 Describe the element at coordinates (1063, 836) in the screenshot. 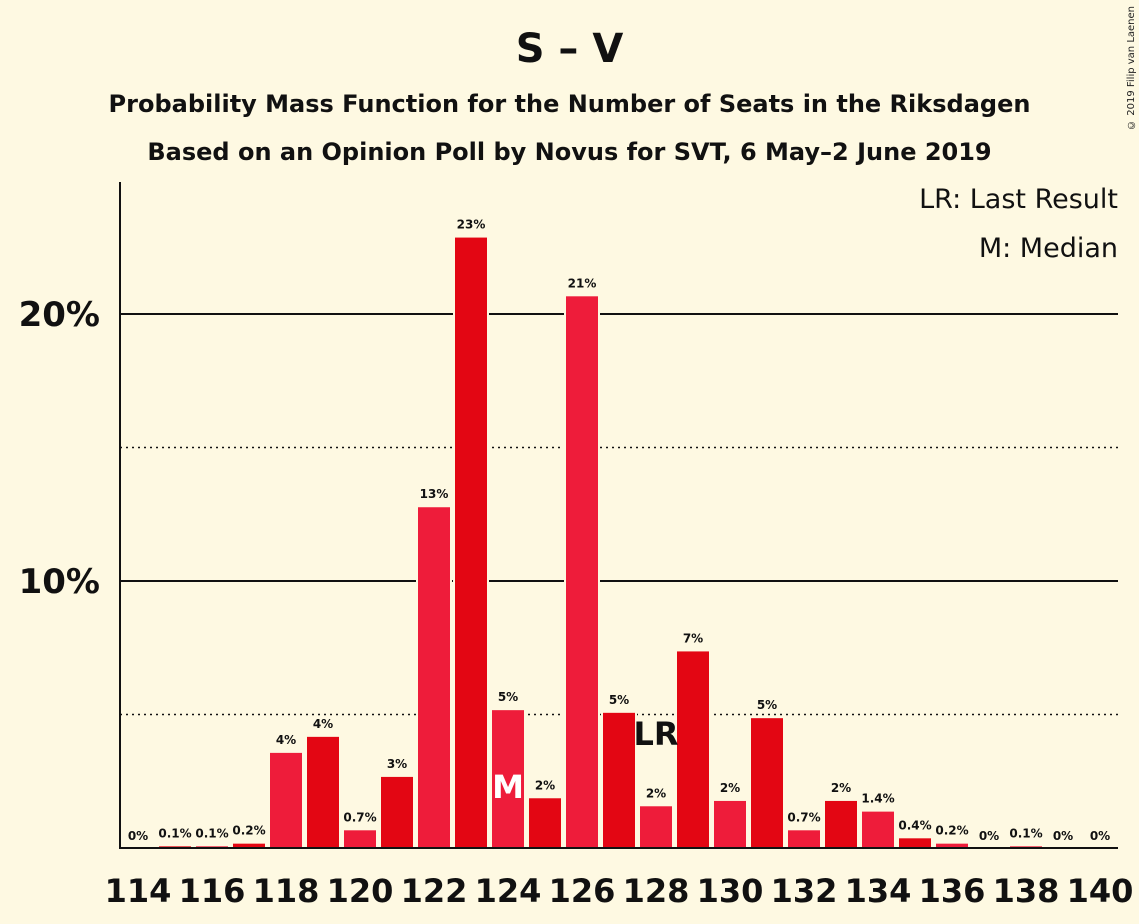

I see `value-label-seat-139: 0%` at that location.